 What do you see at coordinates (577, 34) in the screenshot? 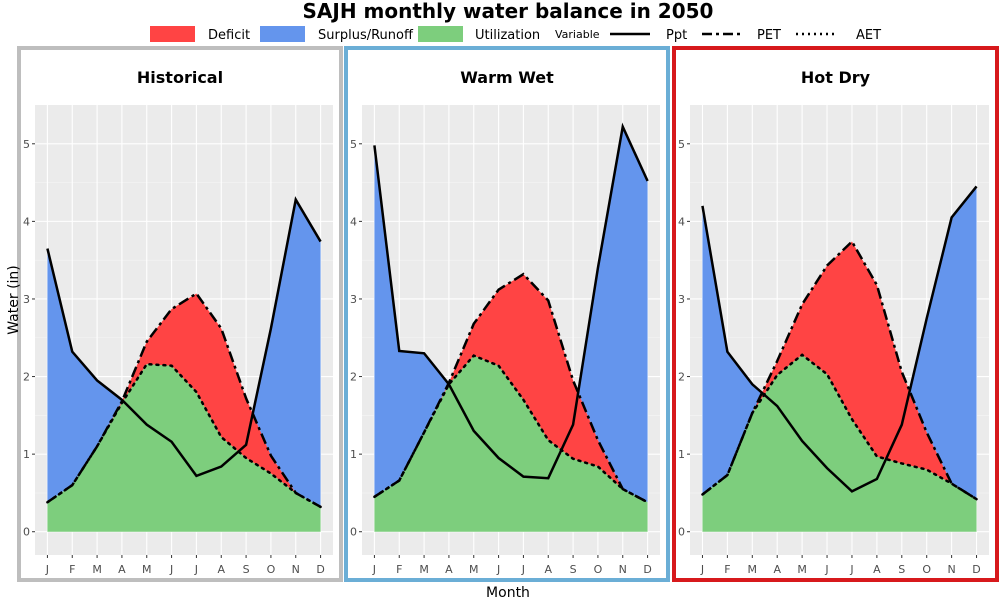
I see `legend-variable-title: Variable` at bounding box center [577, 34].